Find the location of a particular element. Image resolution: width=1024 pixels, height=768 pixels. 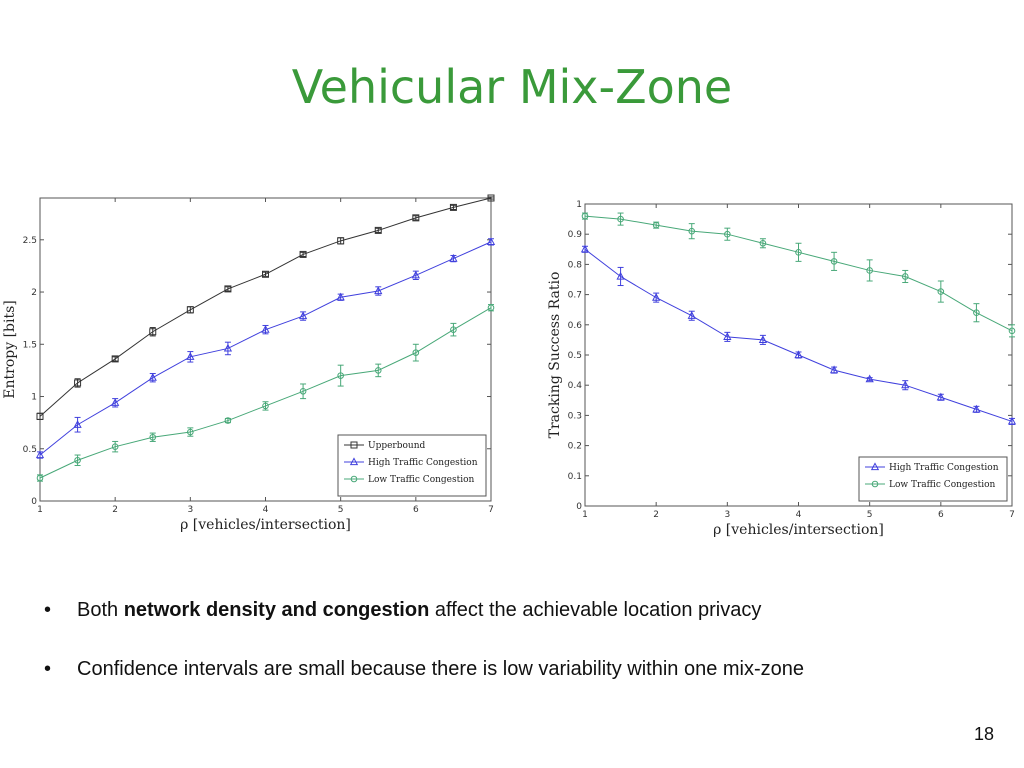

page-number: 18 is located at coordinates (983, 734).